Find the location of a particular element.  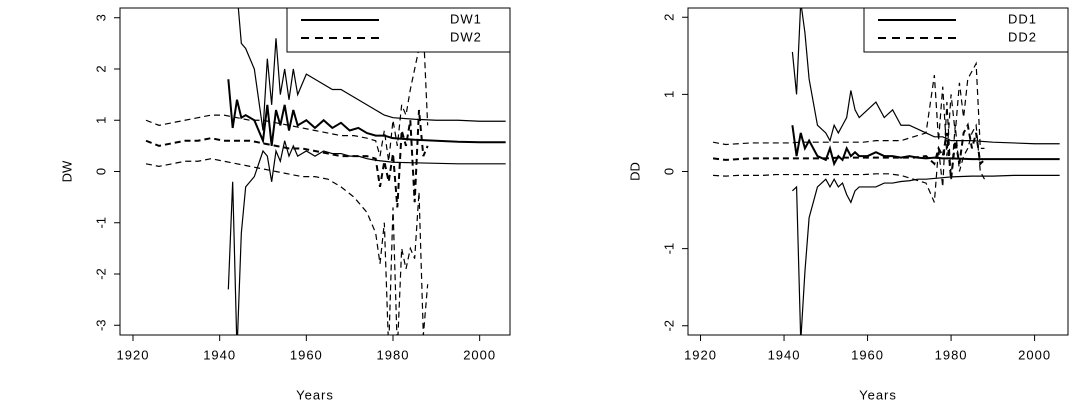

y-tick-label: -3 is located at coordinates (100, 325).